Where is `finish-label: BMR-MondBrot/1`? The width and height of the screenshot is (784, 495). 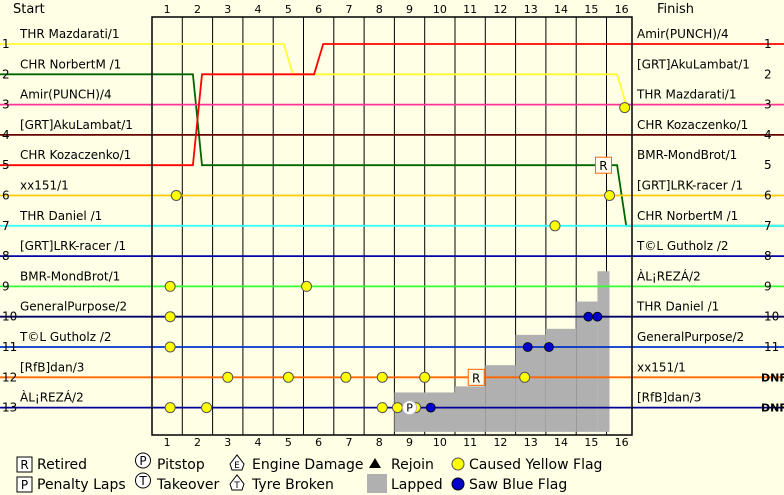 finish-label: BMR-MondBrot/1 is located at coordinates (687, 155).